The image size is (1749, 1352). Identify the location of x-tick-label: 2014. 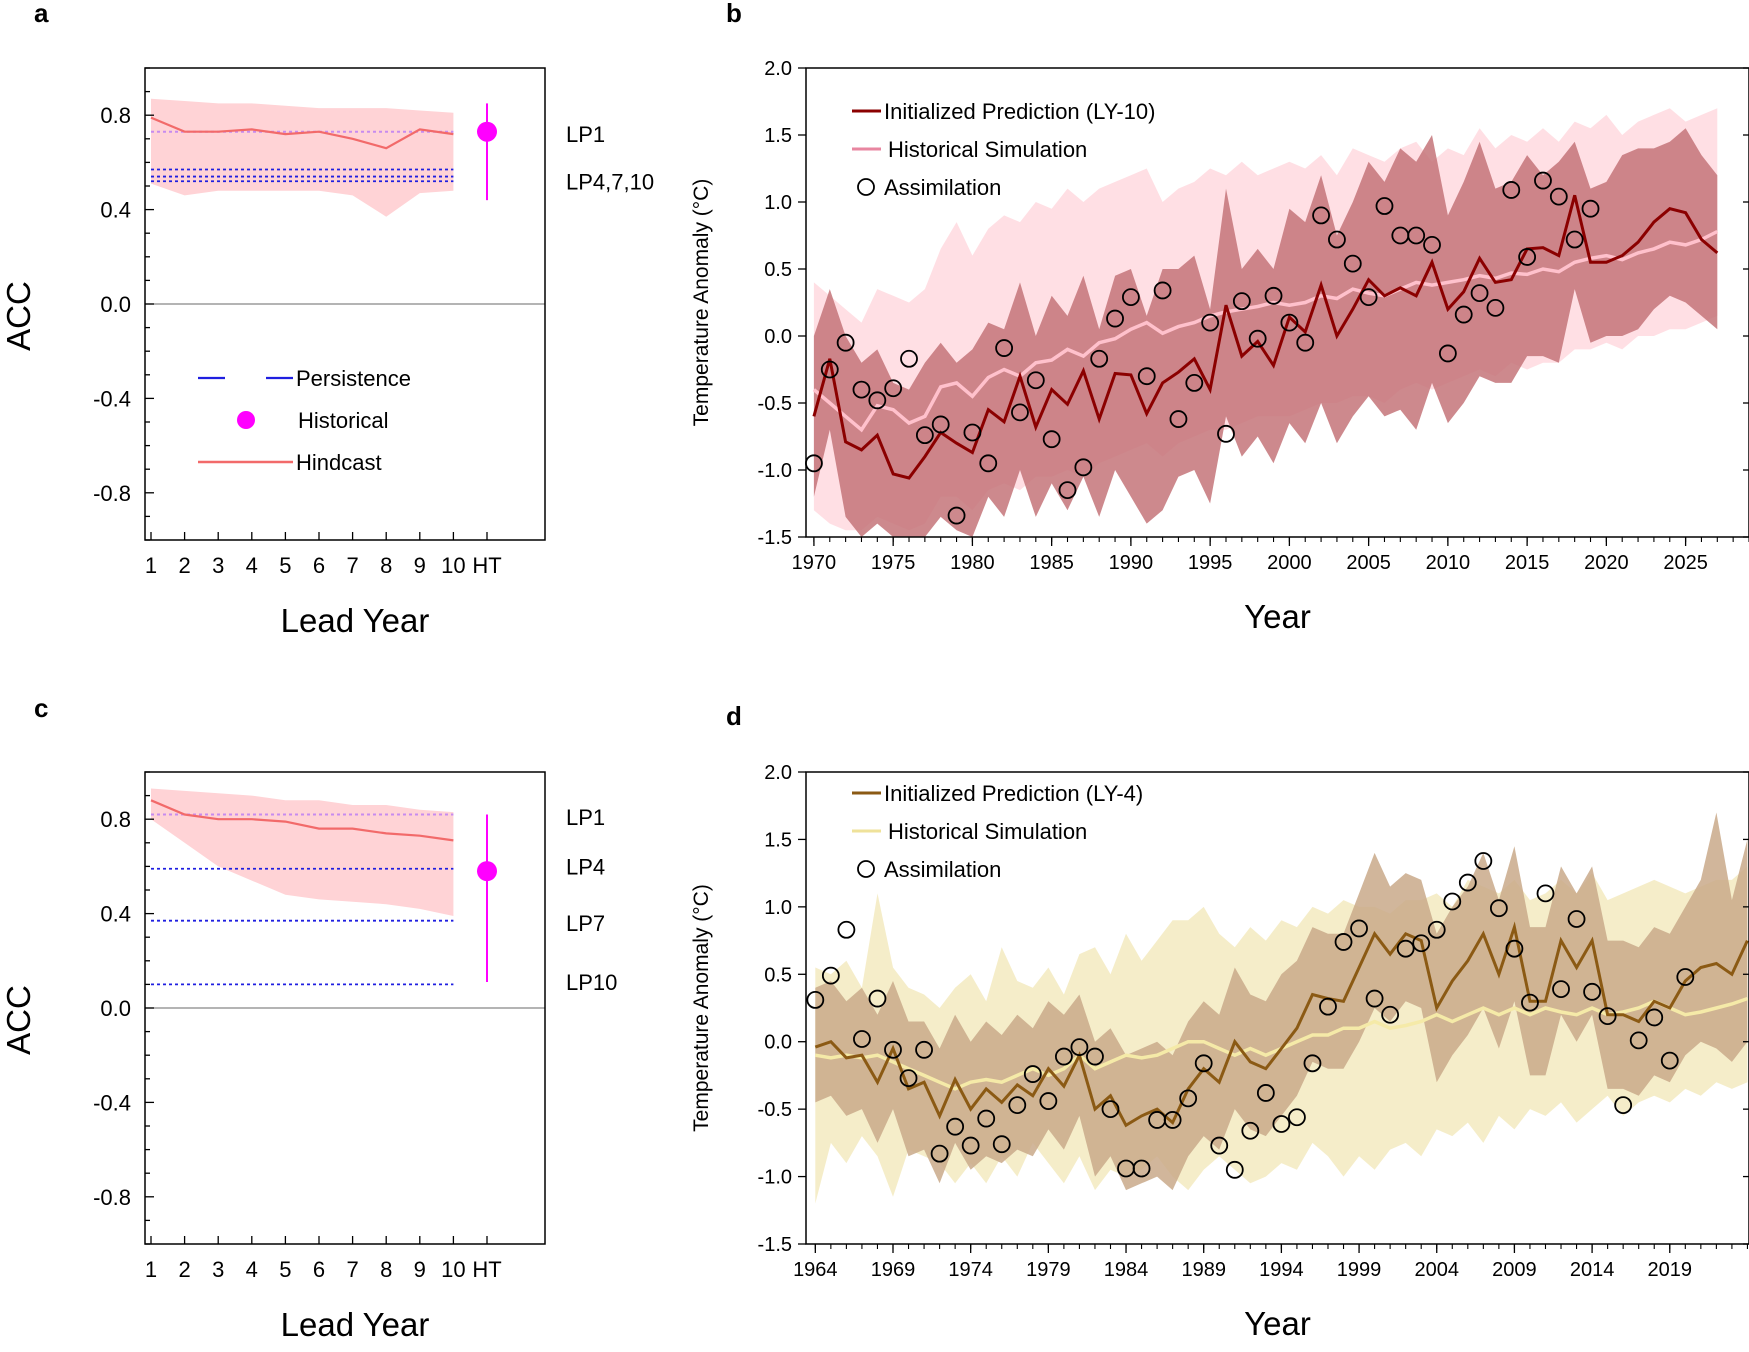
(1592, 1270).